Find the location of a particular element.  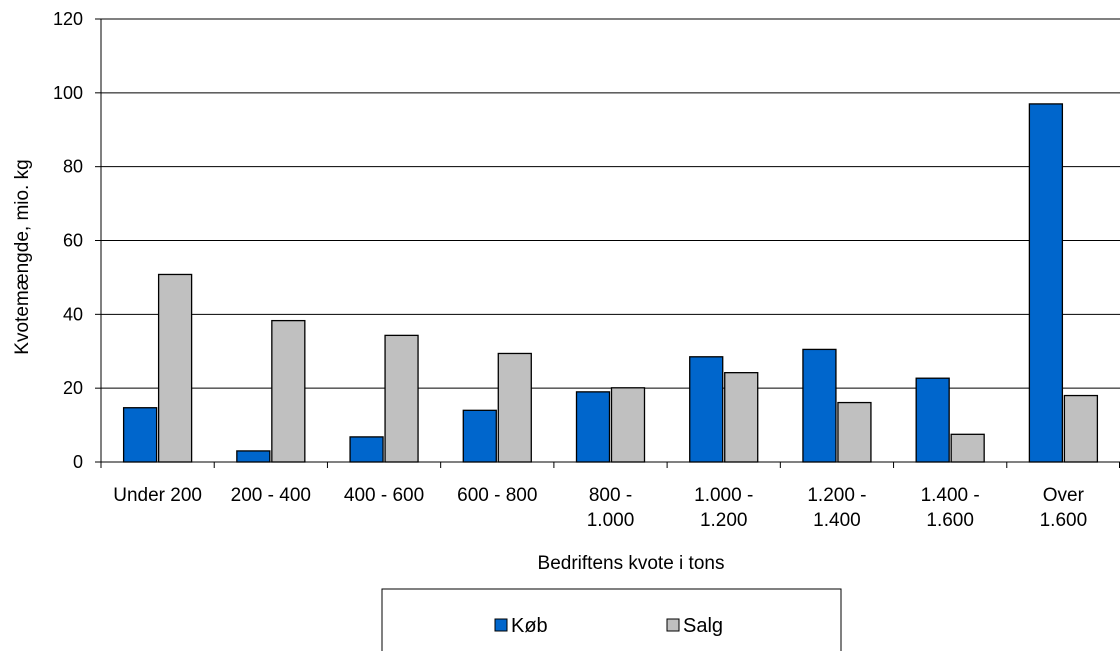

x-axis-title: Bedriftens kvote i tons is located at coordinates (631, 563).